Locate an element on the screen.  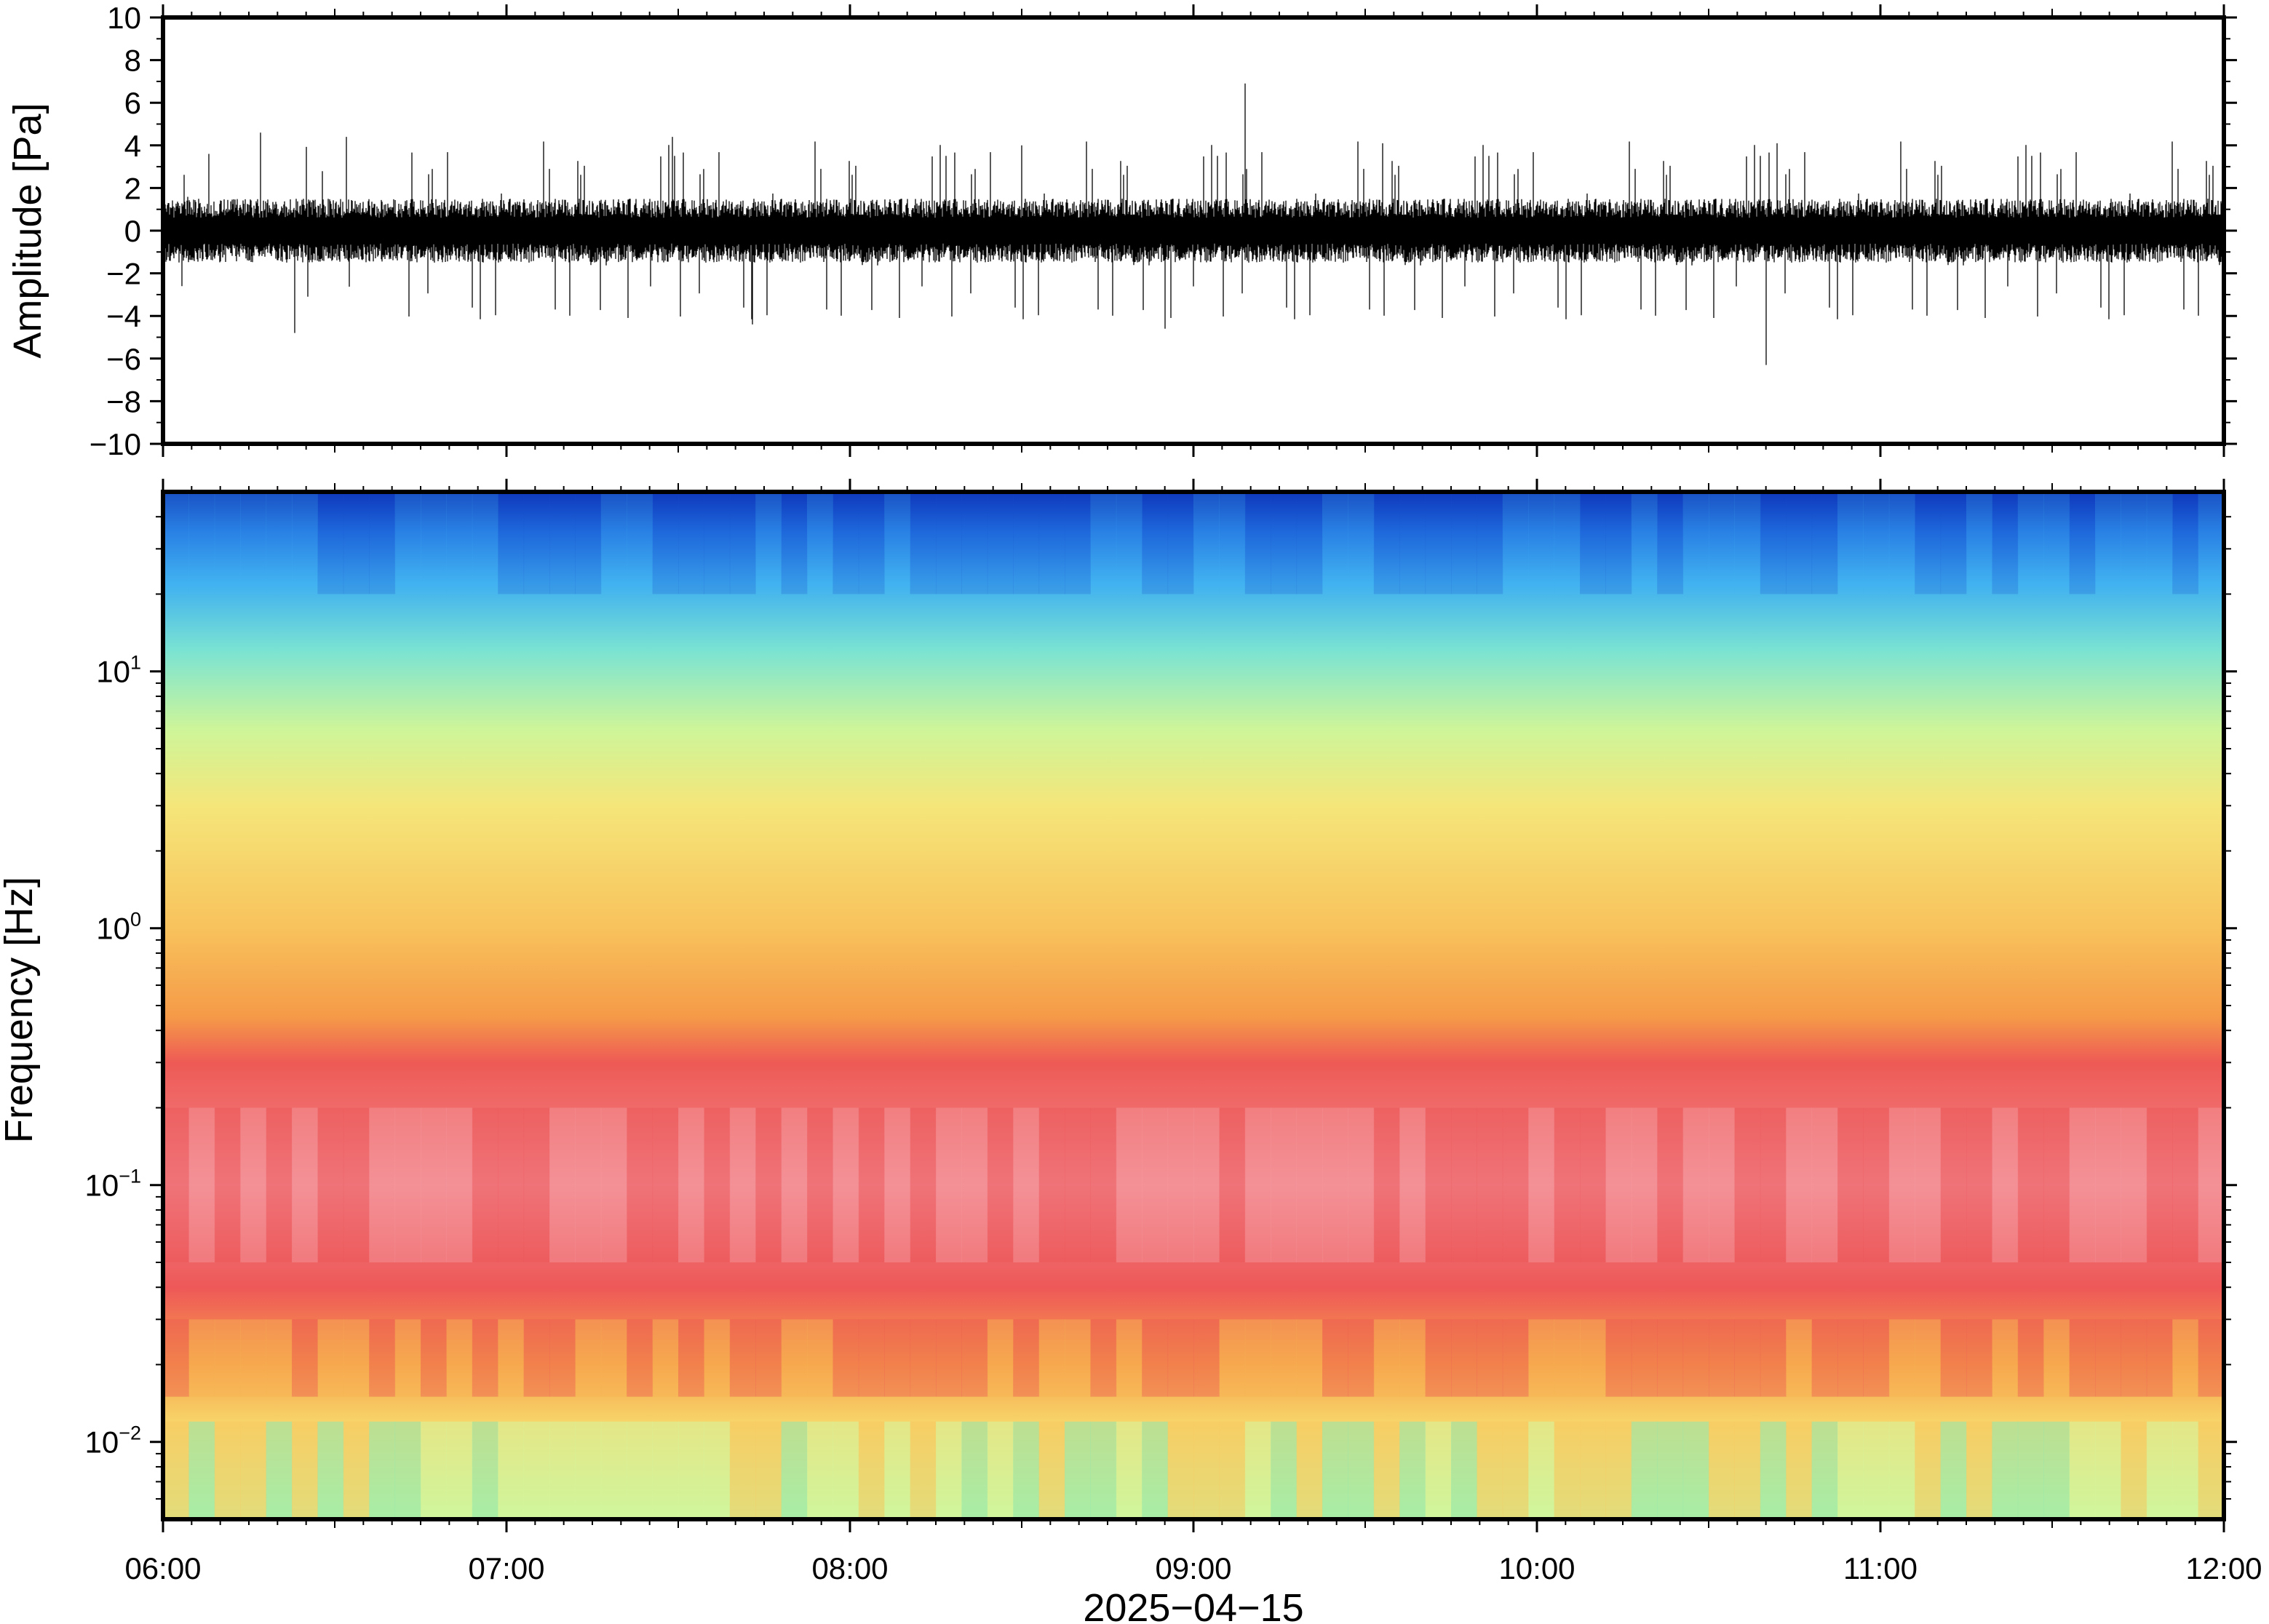
frequency-tick-label: 10¹ is located at coordinates (119, 670).